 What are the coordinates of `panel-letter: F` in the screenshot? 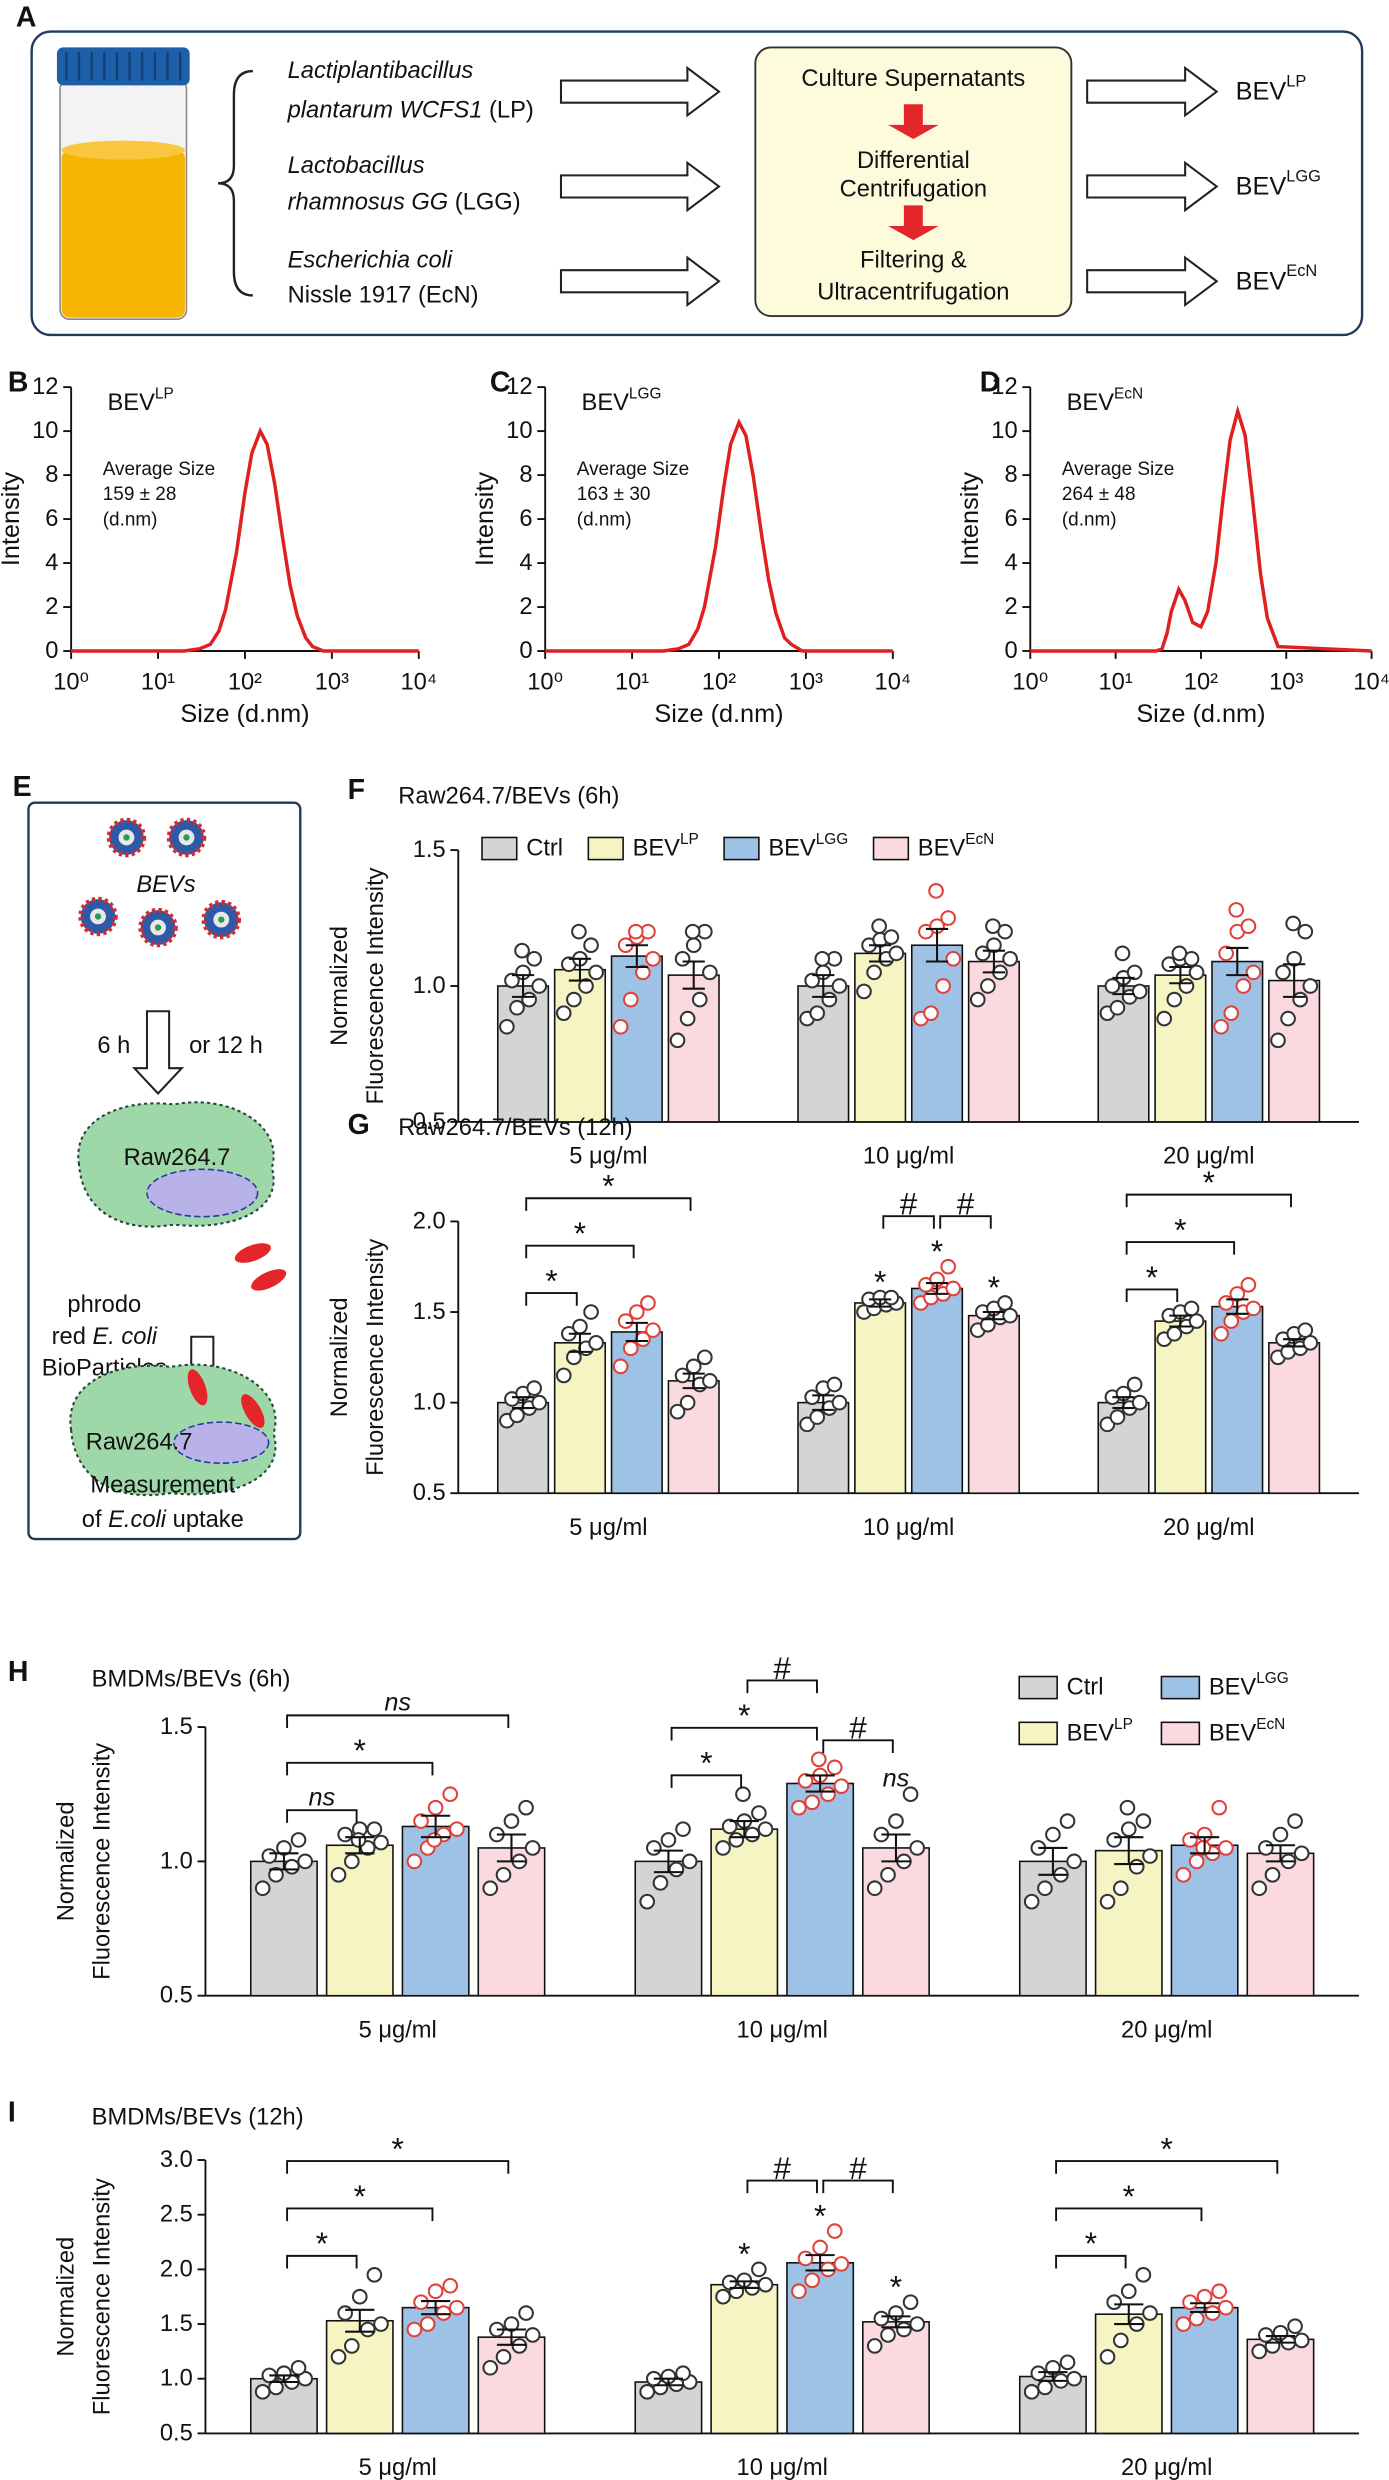 It's located at (356, 790).